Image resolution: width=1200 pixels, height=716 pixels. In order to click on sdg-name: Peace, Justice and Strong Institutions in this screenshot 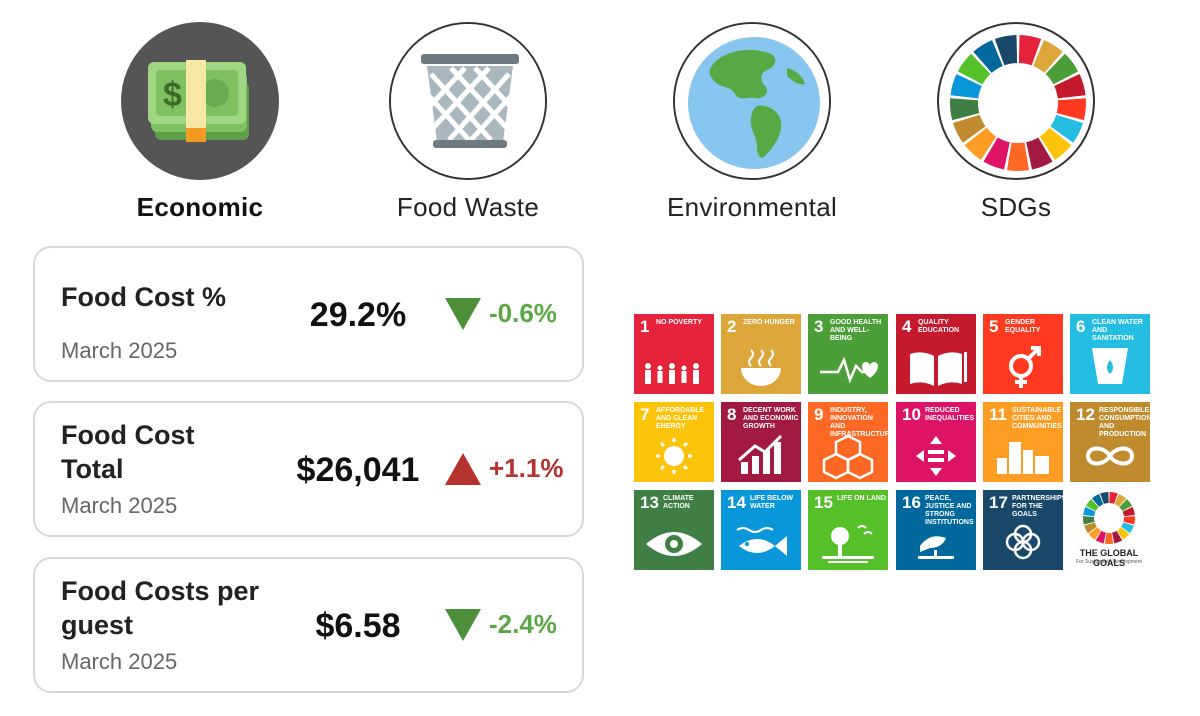, I will do `click(949, 510)`.